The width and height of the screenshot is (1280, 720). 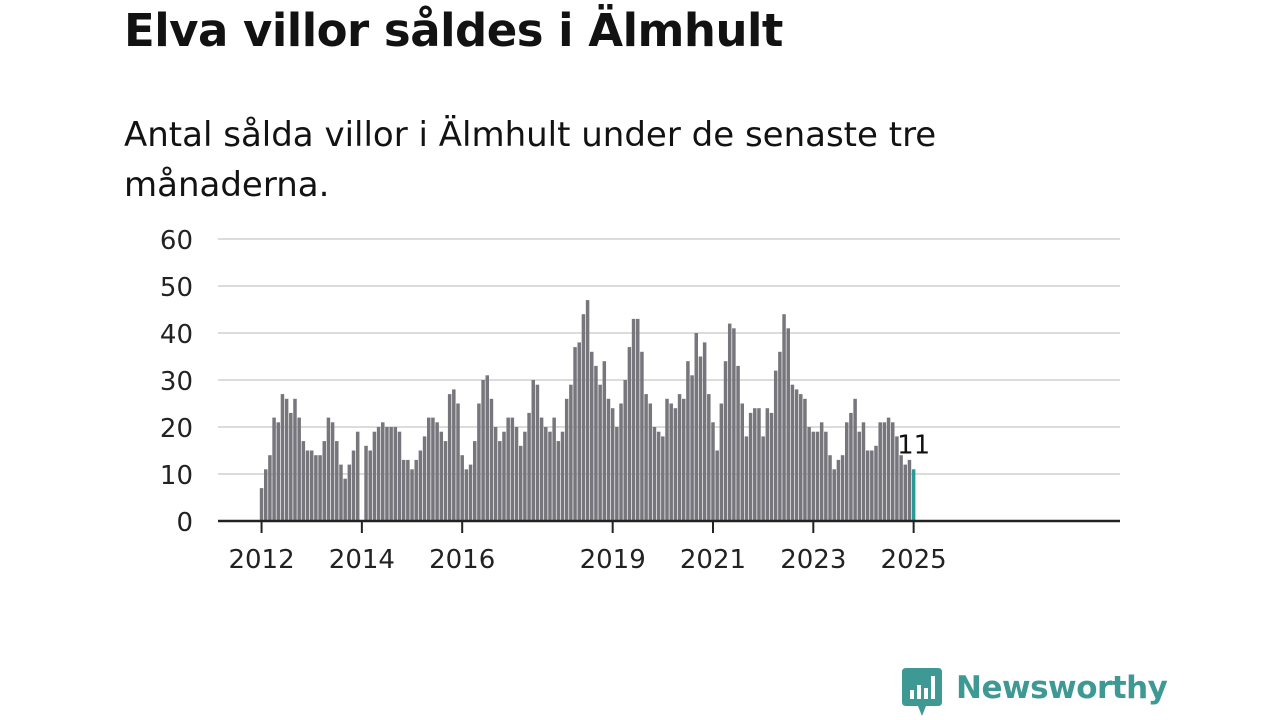 I want to click on y-axis: 0 10 20 30 40 50 60, so click(x=176, y=382).